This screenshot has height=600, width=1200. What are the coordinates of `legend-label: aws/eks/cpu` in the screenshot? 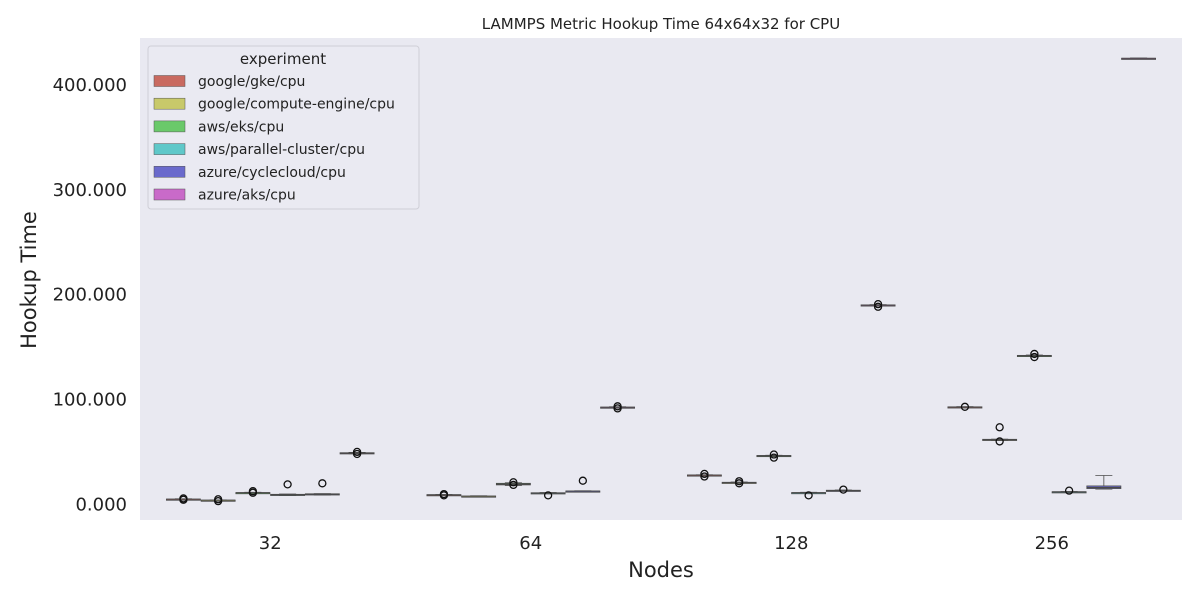 It's located at (241, 127).